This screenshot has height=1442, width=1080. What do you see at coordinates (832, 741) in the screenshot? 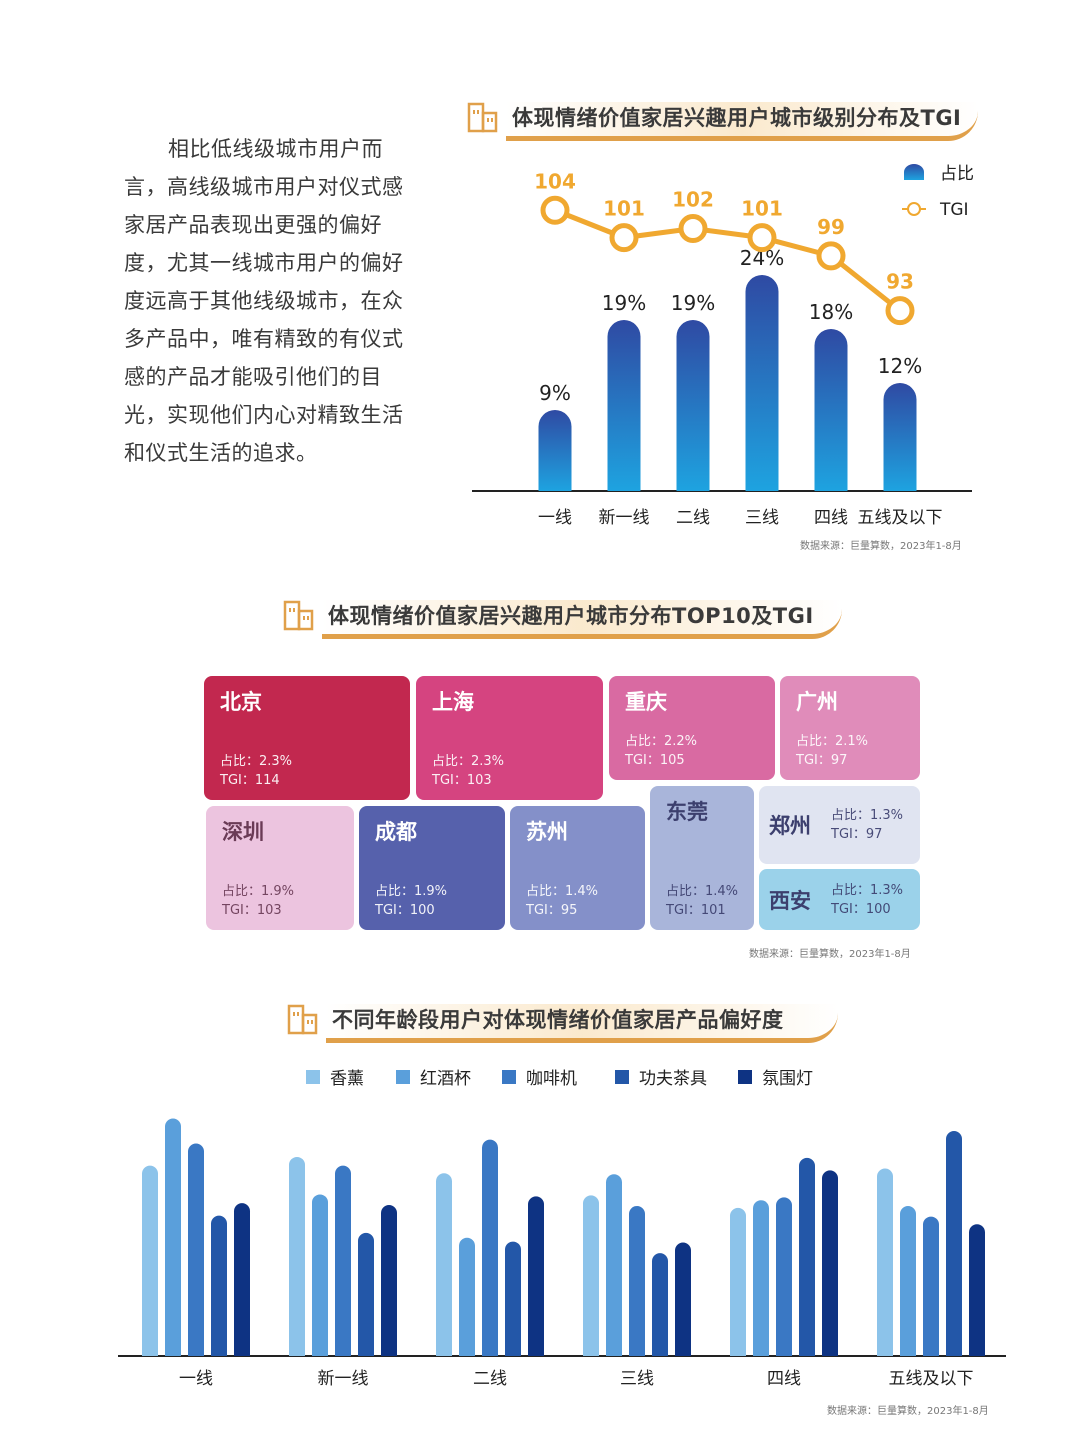
I see `treemap-share: 占比：2.1%` at bounding box center [832, 741].